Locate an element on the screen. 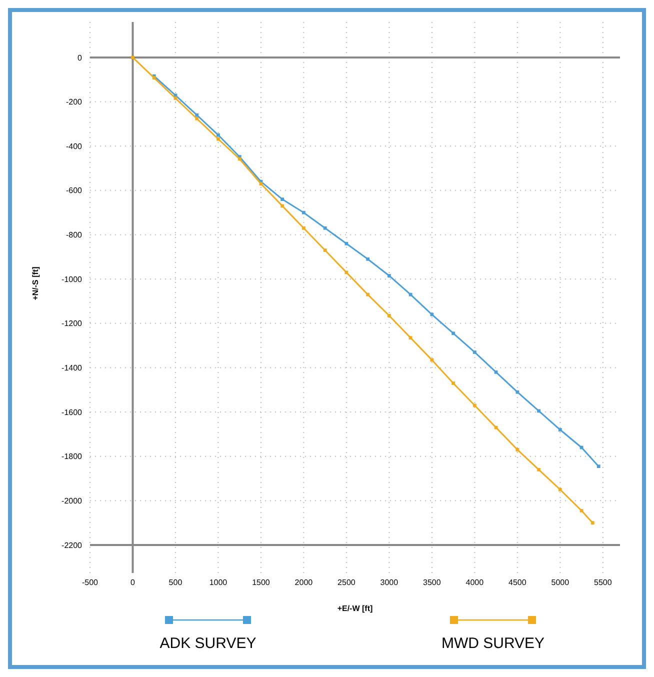 This screenshot has width=654, height=677. x-tick-label: 4500 is located at coordinates (517, 582).